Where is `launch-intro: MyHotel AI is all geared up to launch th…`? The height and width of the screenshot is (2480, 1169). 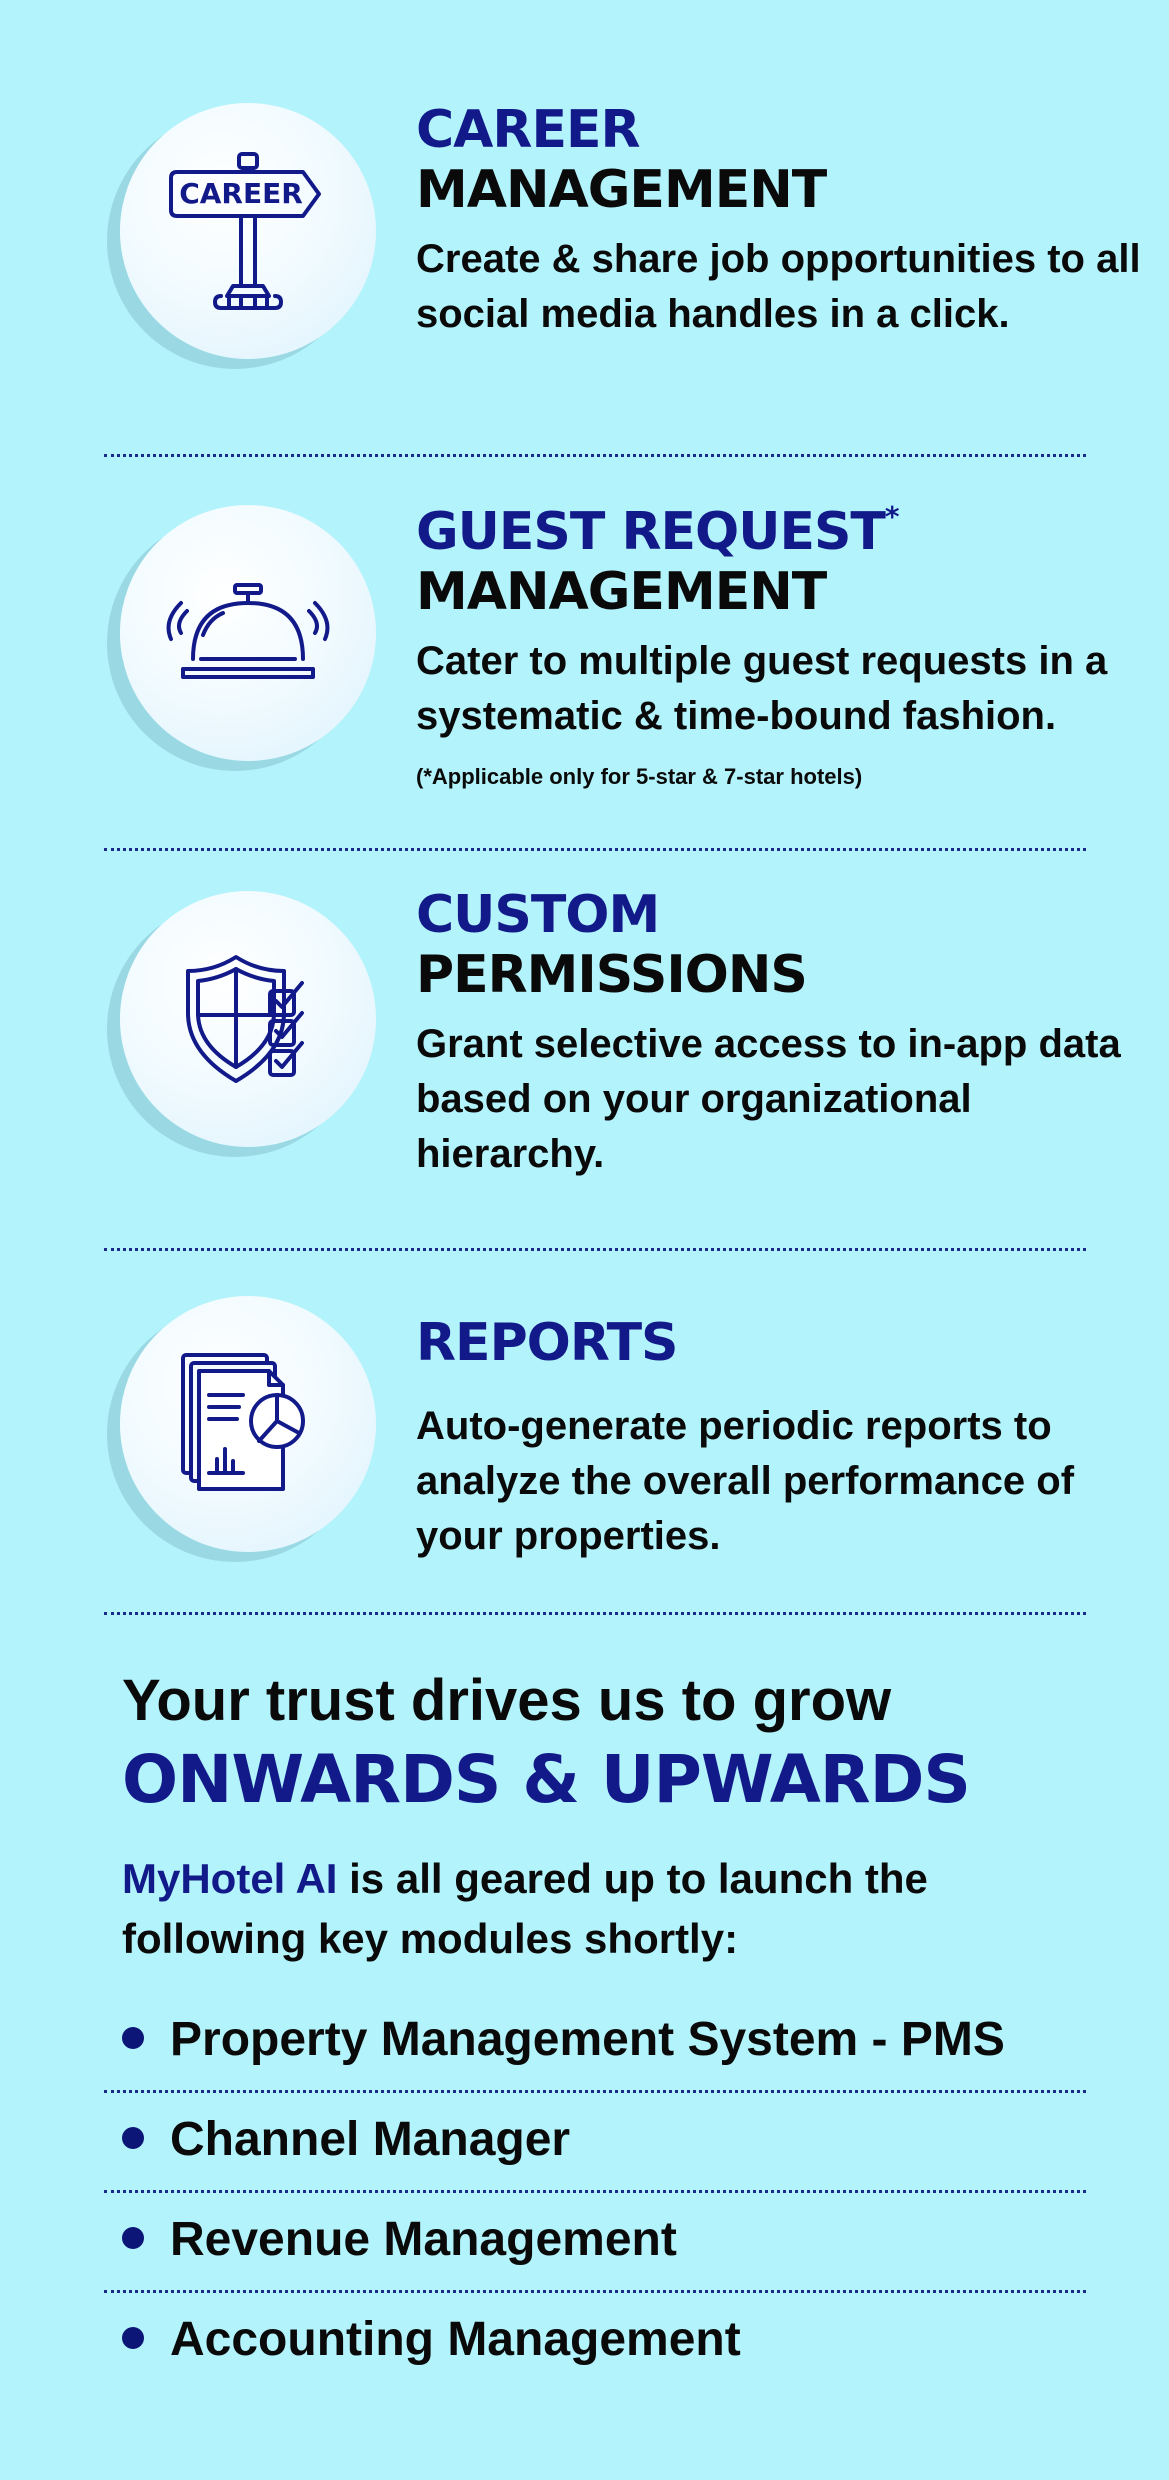 launch-intro: MyHotel AI is all geared up to launch th… is located at coordinates (622, 1909).